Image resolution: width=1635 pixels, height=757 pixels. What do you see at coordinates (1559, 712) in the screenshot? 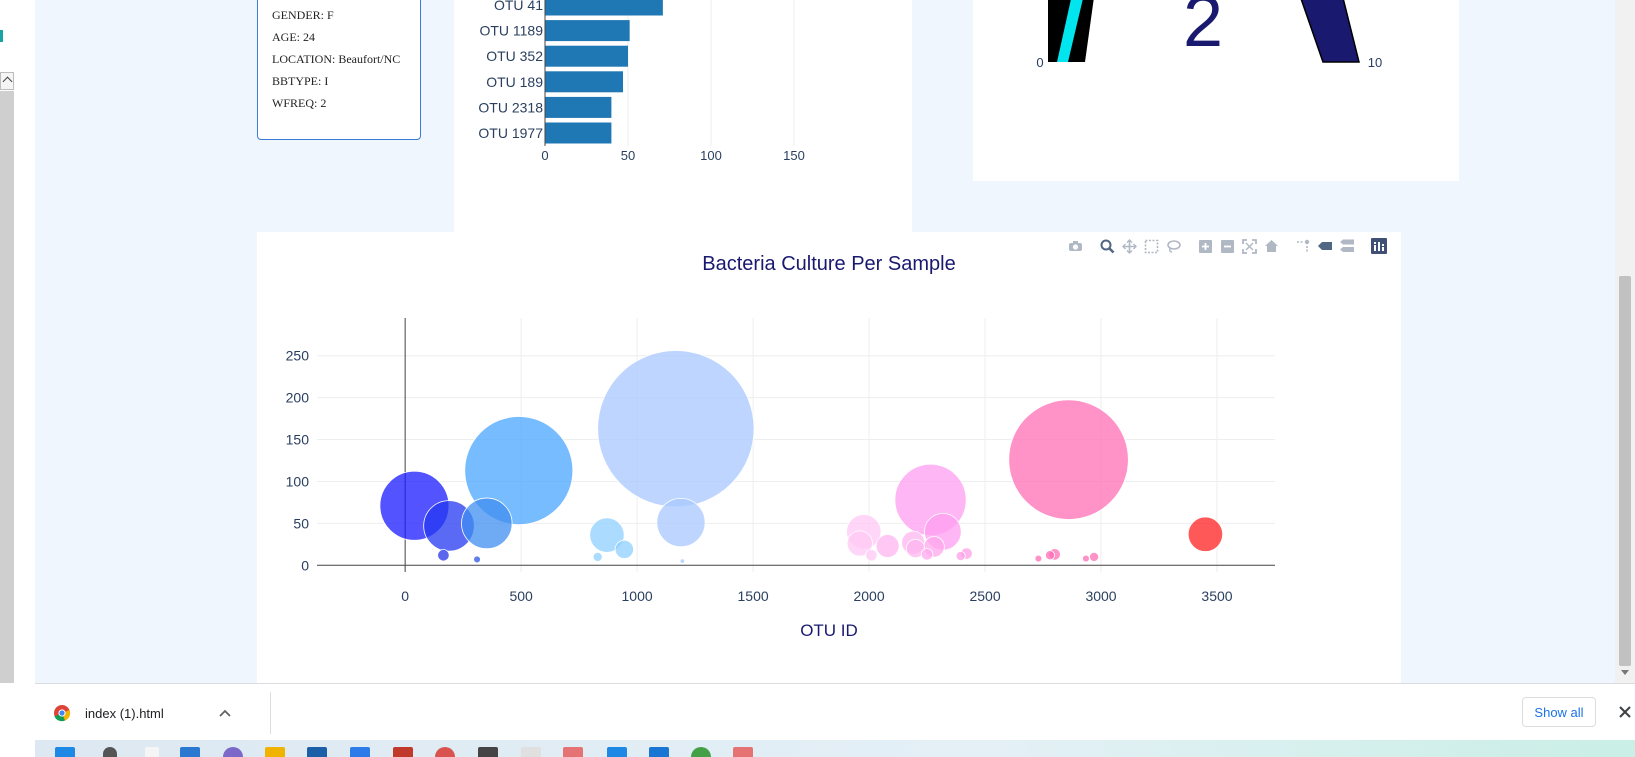
I see `show-all-button: Show all` at bounding box center [1559, 712].